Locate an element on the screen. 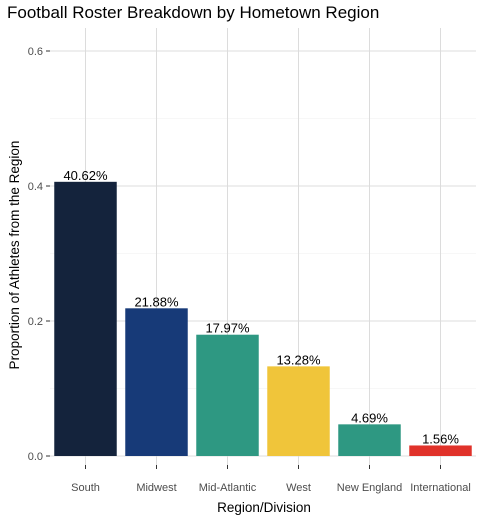 Image resolution: width=488 pixels, height=521 pixels. y-tick-label: 0.0 is located at coordinates (35, 457).